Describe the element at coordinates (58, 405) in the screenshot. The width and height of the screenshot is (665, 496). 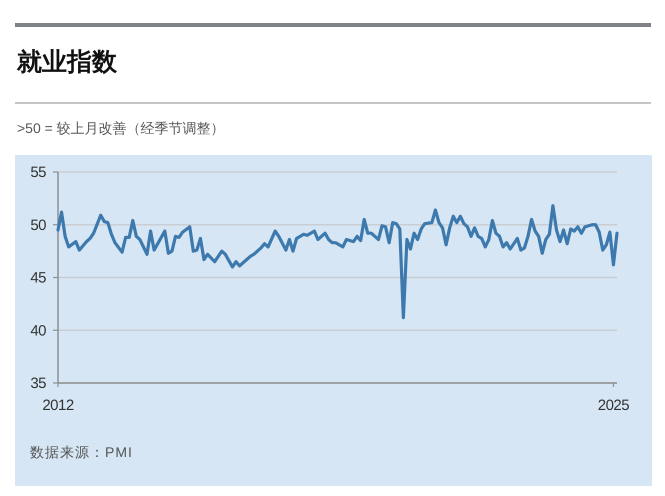
I see `x-tick-label: 2012` at that location.